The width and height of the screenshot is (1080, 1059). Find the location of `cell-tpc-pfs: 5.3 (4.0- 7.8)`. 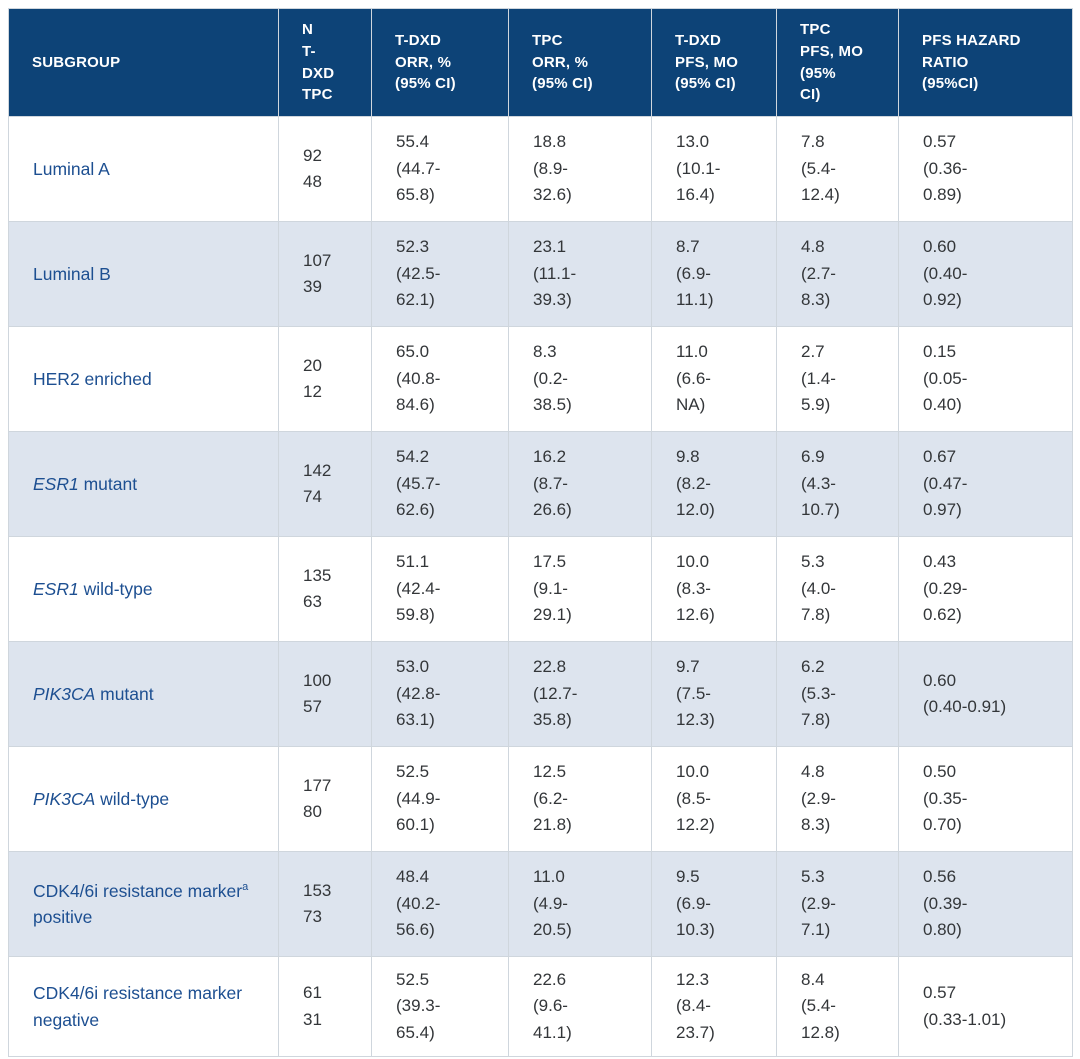

cell-tpc-pfs: 5.3 (4.0- 7.8) is located at coordinates (837, 589).